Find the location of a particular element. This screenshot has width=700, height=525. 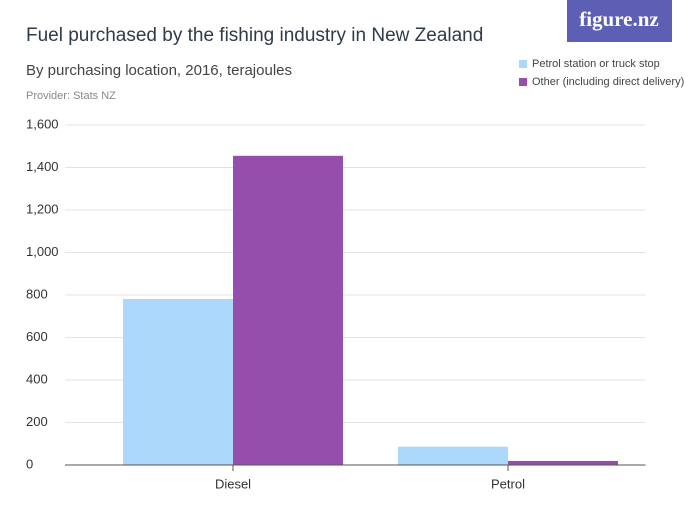

legend-label: Other (including direct delivery) is located at coordinates (608, 82).